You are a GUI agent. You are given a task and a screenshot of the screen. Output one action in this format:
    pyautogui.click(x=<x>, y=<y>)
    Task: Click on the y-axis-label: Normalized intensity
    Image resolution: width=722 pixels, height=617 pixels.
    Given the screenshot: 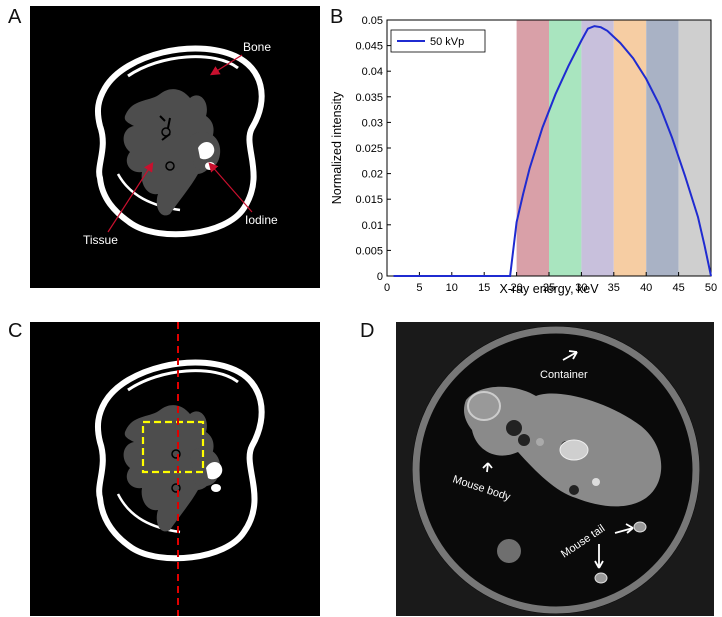 What is the action you would take?
    pyautogui.click(x=337, y=147)
    